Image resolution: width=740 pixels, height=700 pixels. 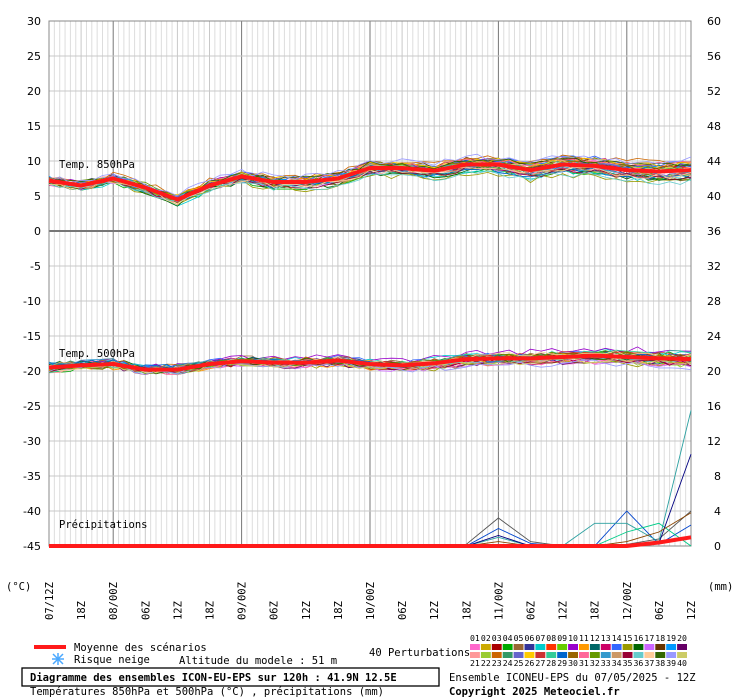 I want to click on palette-number: 23, so click(x=497, y=663).